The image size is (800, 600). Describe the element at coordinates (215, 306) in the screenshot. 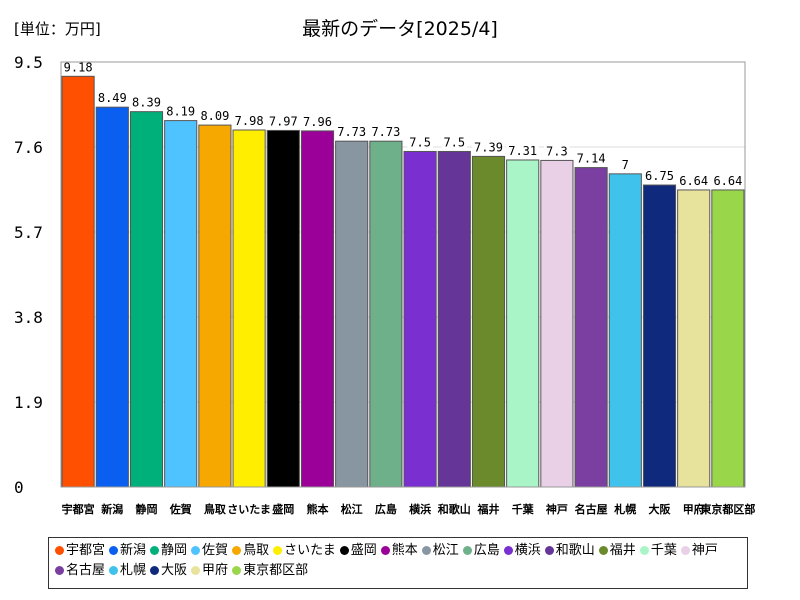

I see `bar-鳥取` at that location.